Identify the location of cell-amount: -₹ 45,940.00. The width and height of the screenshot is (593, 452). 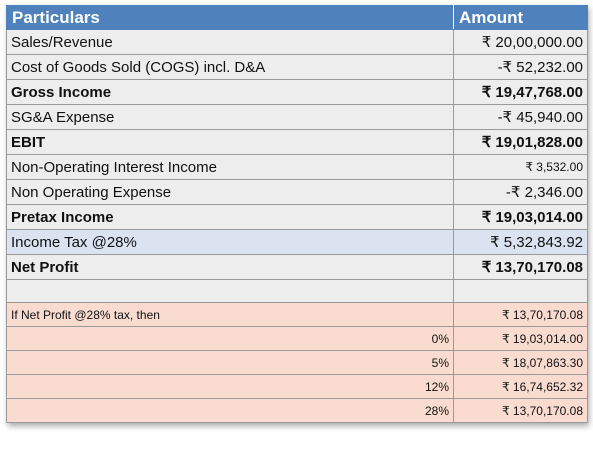
(520, 117).